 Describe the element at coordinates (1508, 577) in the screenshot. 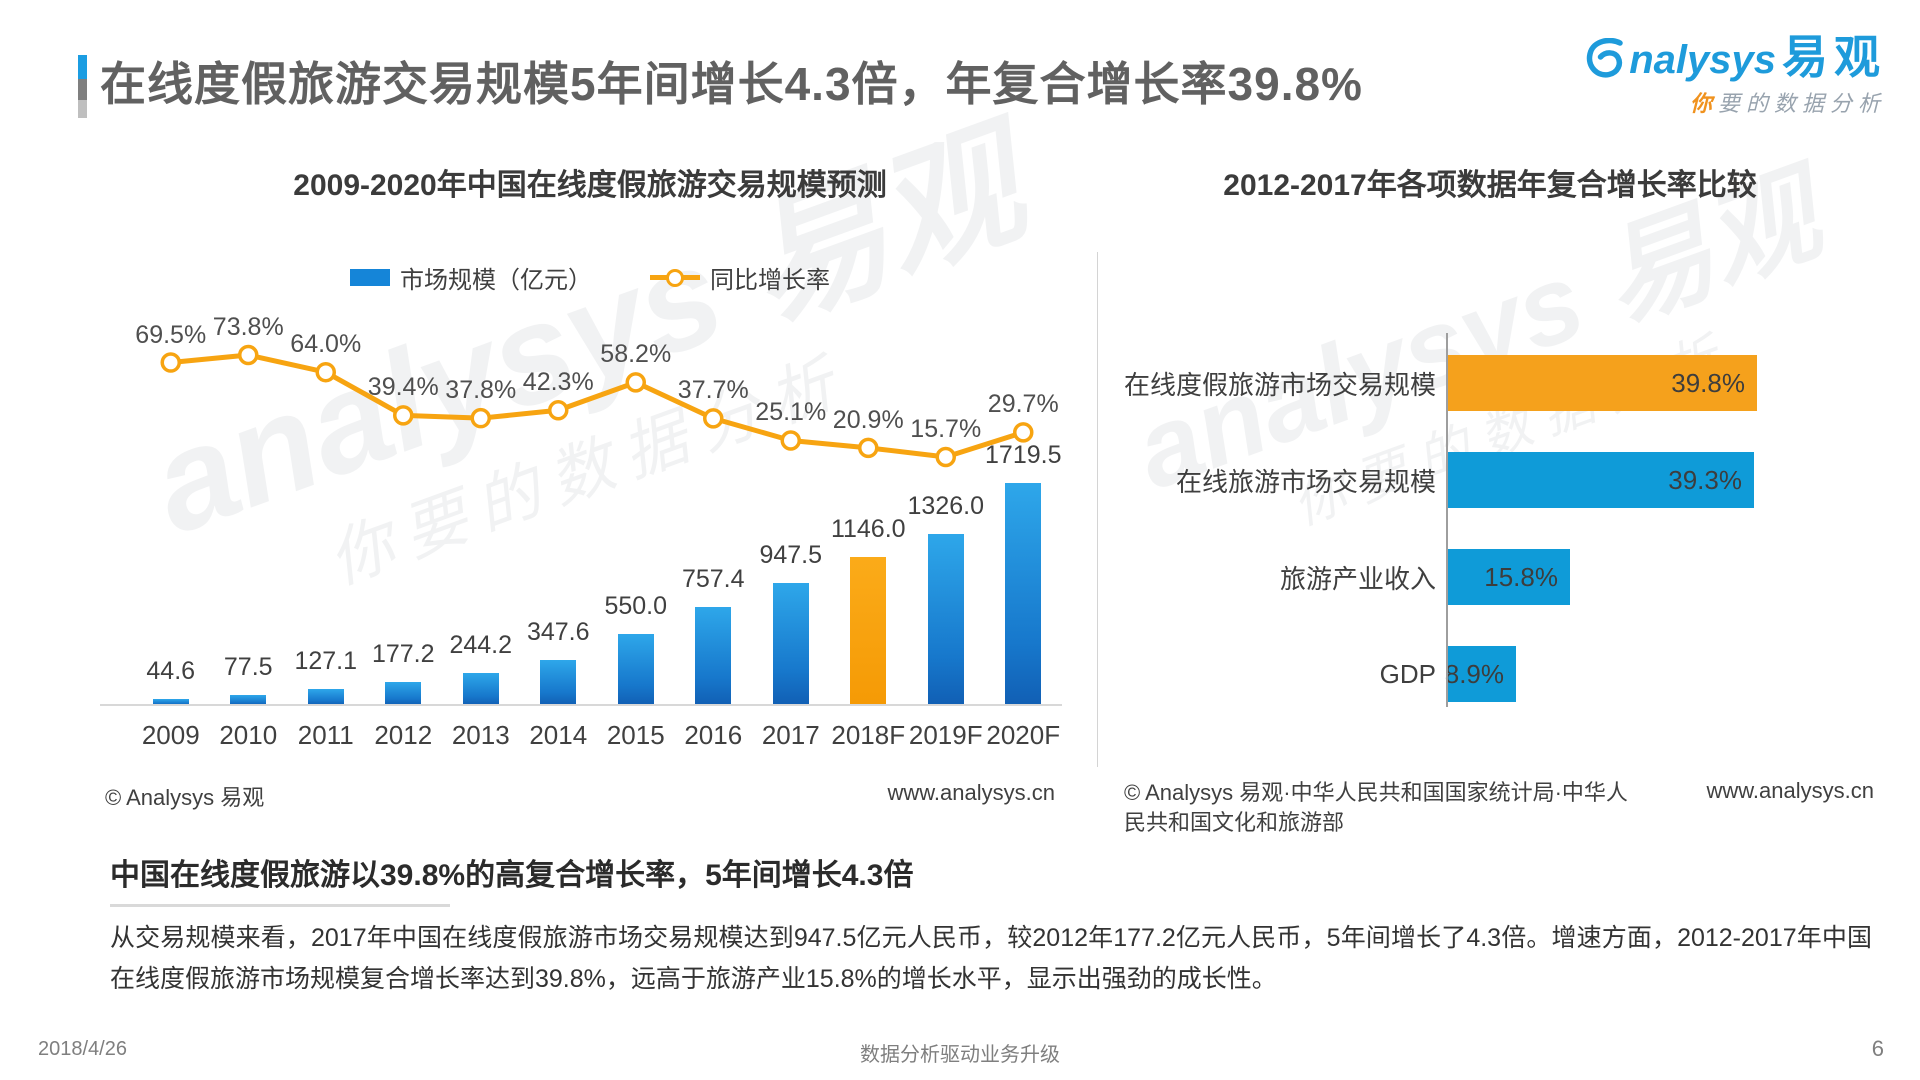

I see `cagr-bar-3: 15.8%` at that location.